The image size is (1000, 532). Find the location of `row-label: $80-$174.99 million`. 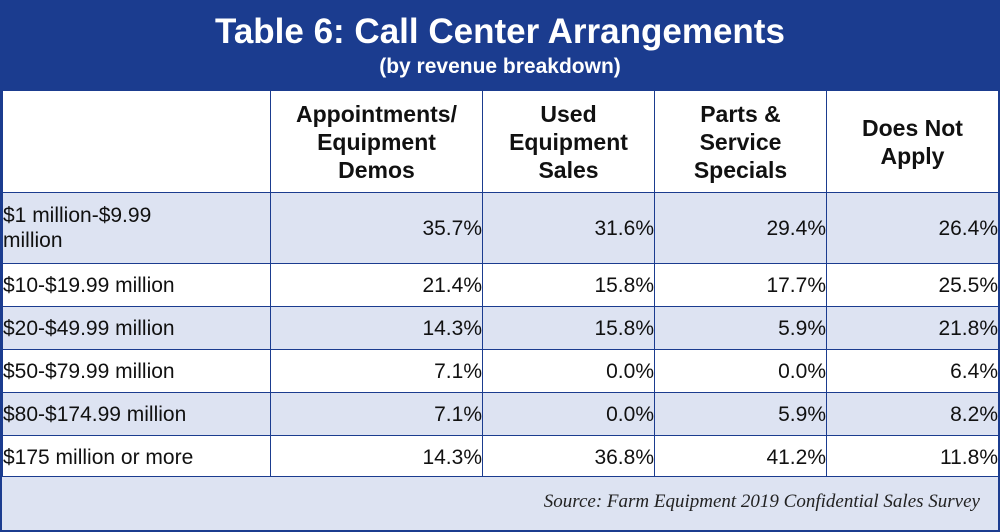

row-label: $80-$174.99 million is located at coordinates (136, 414).